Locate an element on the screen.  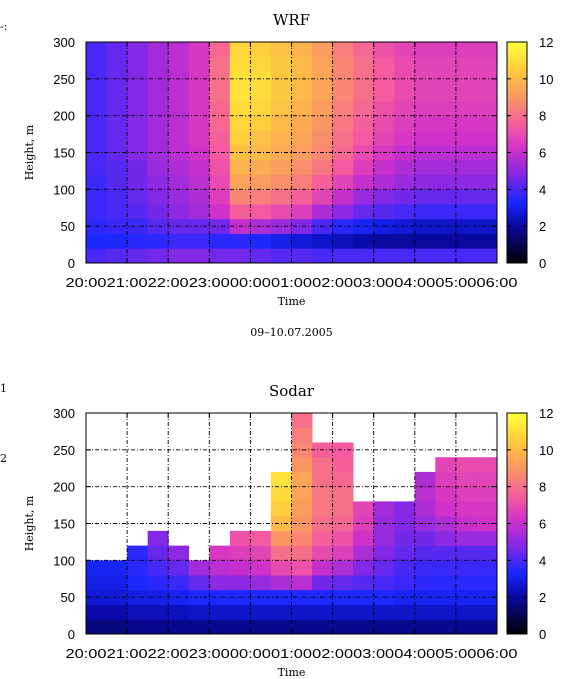
wrf-ytick-label-1: 50 is located at coordinates (68, 226).